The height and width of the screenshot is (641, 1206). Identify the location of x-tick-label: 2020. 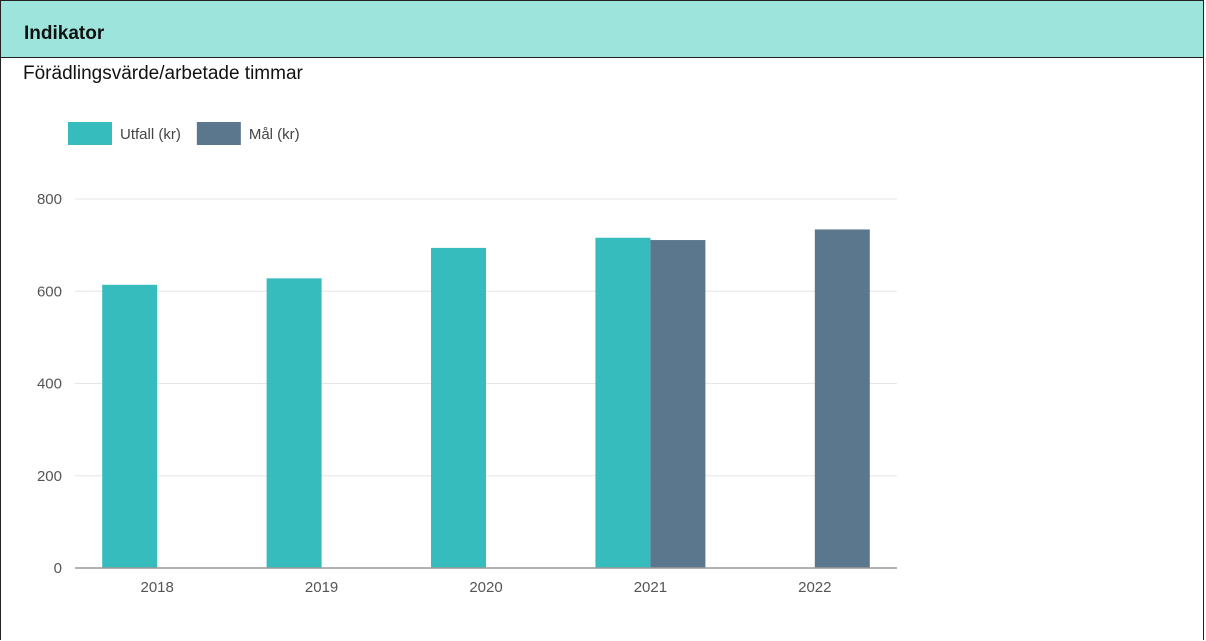
(485, 587).